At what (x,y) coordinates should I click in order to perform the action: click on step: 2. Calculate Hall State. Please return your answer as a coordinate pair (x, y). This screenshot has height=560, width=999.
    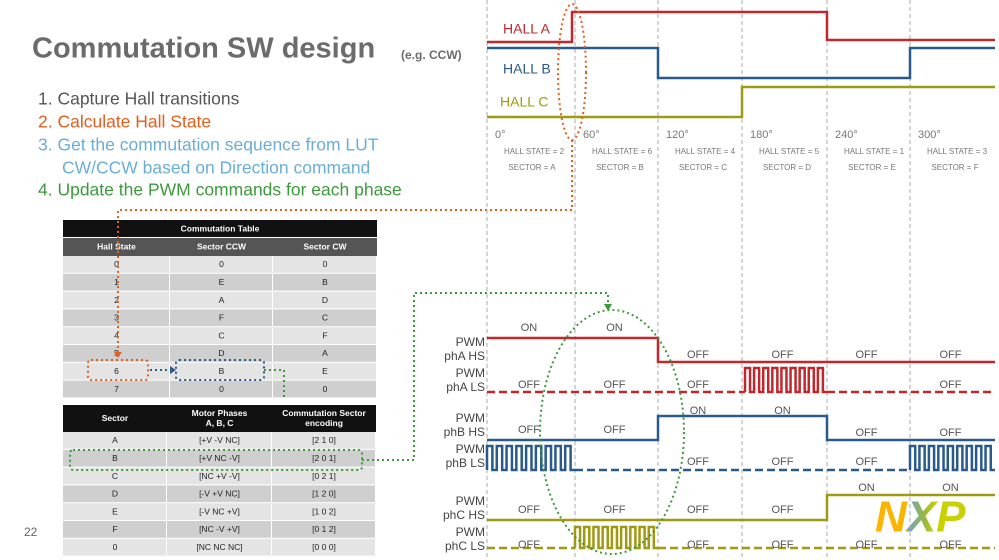
    Looking at the image, I should click on (124, 122).